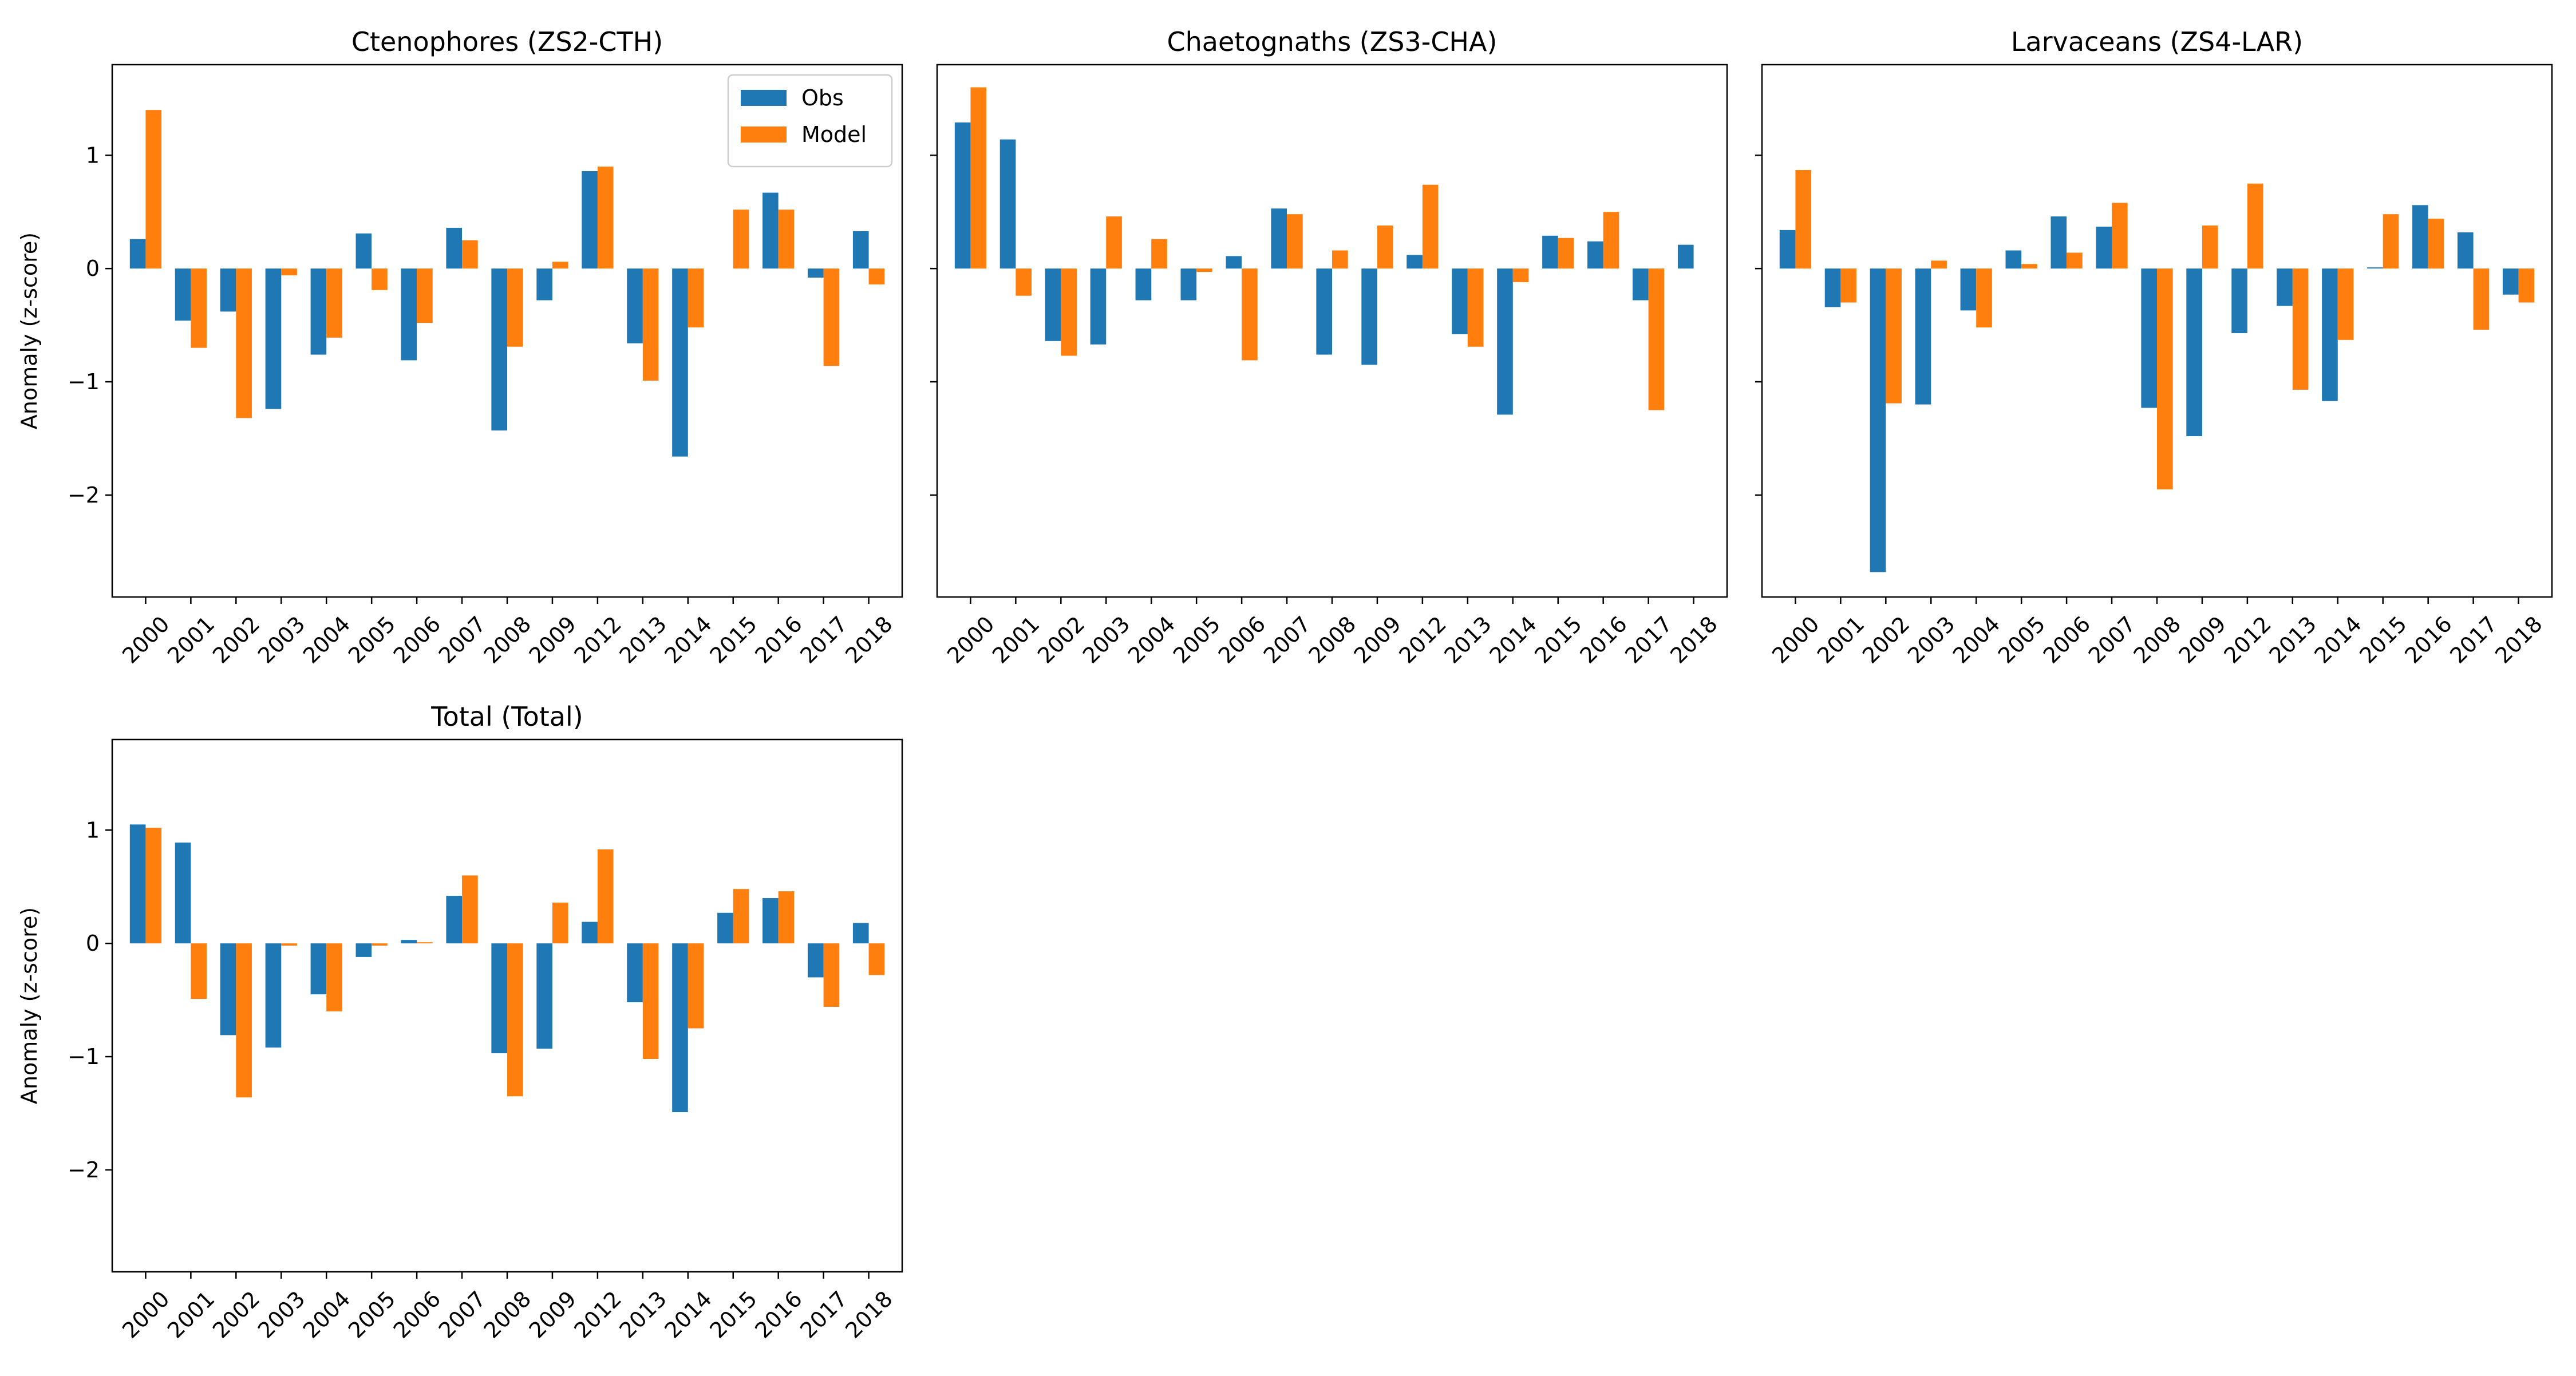  I want to click on bar-model-2000, so click(978, 178).